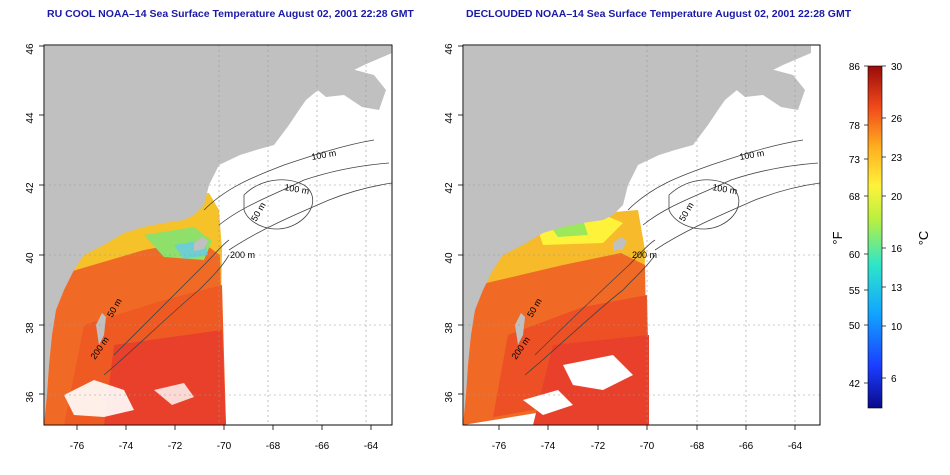 The height and width of the screenshot is (475, 950). Describe the element at coordinates (855, 255) in the screenshot. I see `colorbar-f-tick: 60` at that location.